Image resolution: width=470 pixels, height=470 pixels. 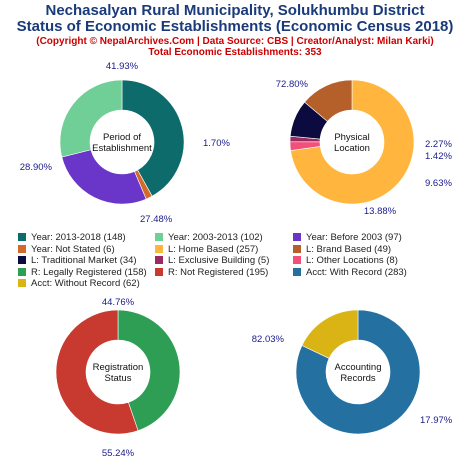 I want to click on total-establishments: Total Economic Establishments: 353, so click(x=235, y=52).